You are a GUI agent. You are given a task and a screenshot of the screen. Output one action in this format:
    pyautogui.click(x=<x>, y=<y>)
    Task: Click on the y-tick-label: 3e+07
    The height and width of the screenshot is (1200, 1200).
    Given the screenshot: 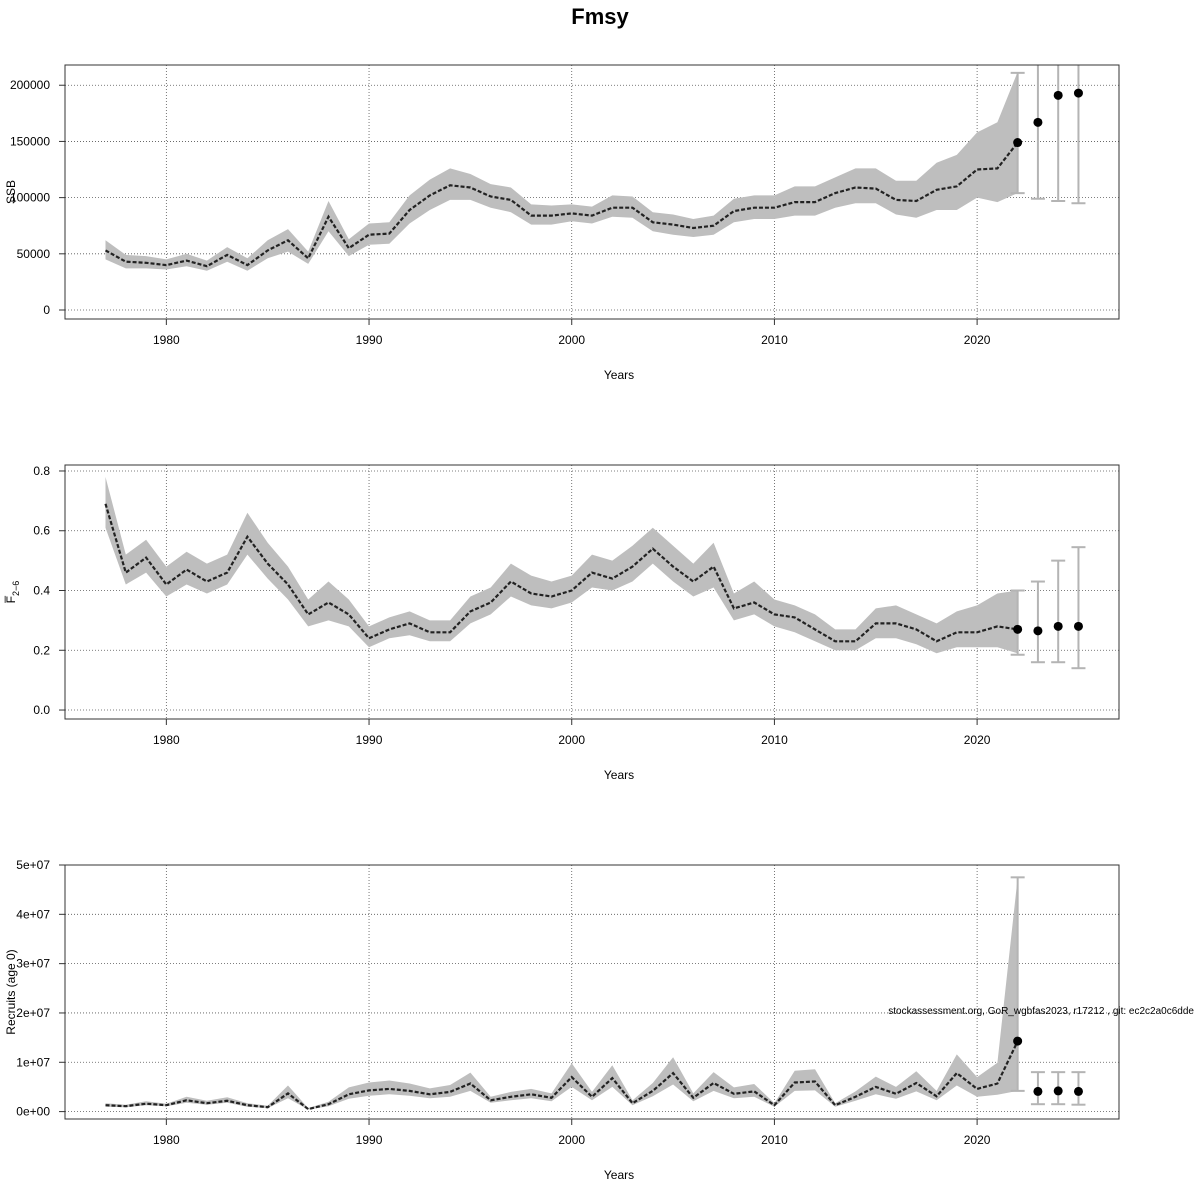 What is the action you would take?
    pyautogui.click(x=33, y=964)
    